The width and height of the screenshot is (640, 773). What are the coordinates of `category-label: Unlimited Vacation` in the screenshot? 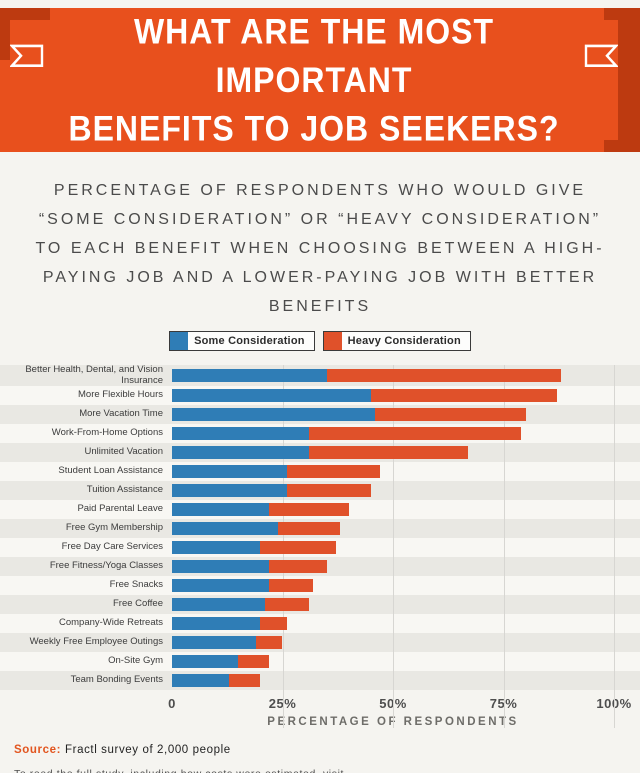 It's located at (123, 452).